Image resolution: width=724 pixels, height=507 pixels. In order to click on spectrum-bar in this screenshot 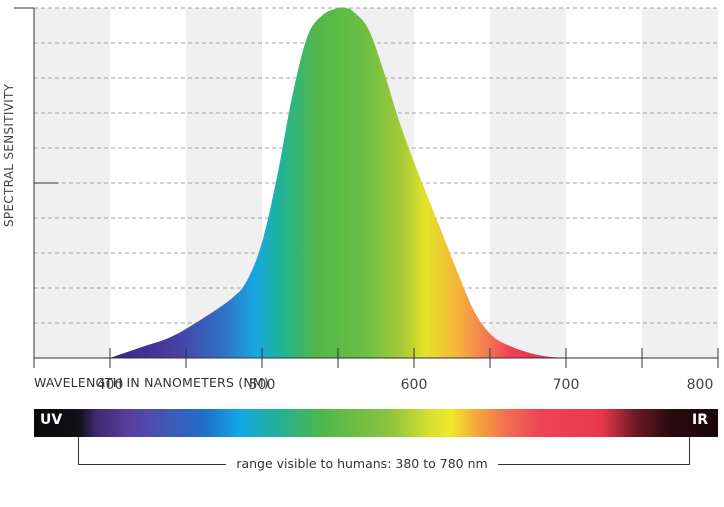, I will do `click(376, 423)`.